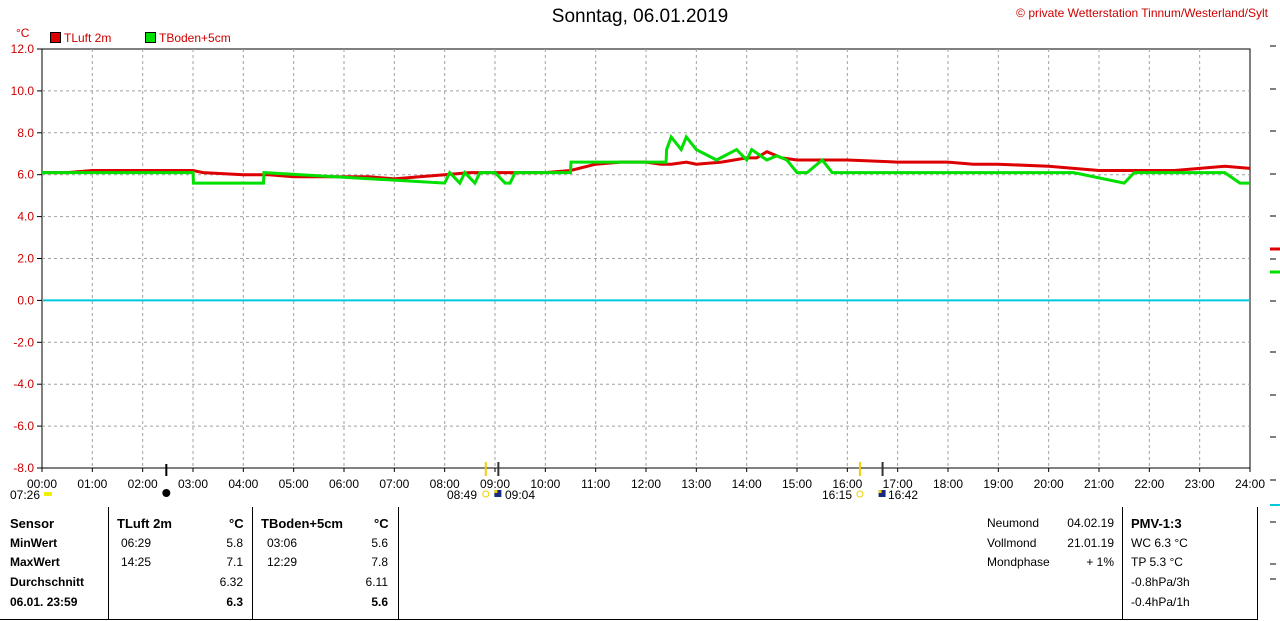 This screenshot has width=1280, height=621. Describe the element at coordinates (1090, 523) in the screenshot. I see `moon-value: 04.02.19` at that location.